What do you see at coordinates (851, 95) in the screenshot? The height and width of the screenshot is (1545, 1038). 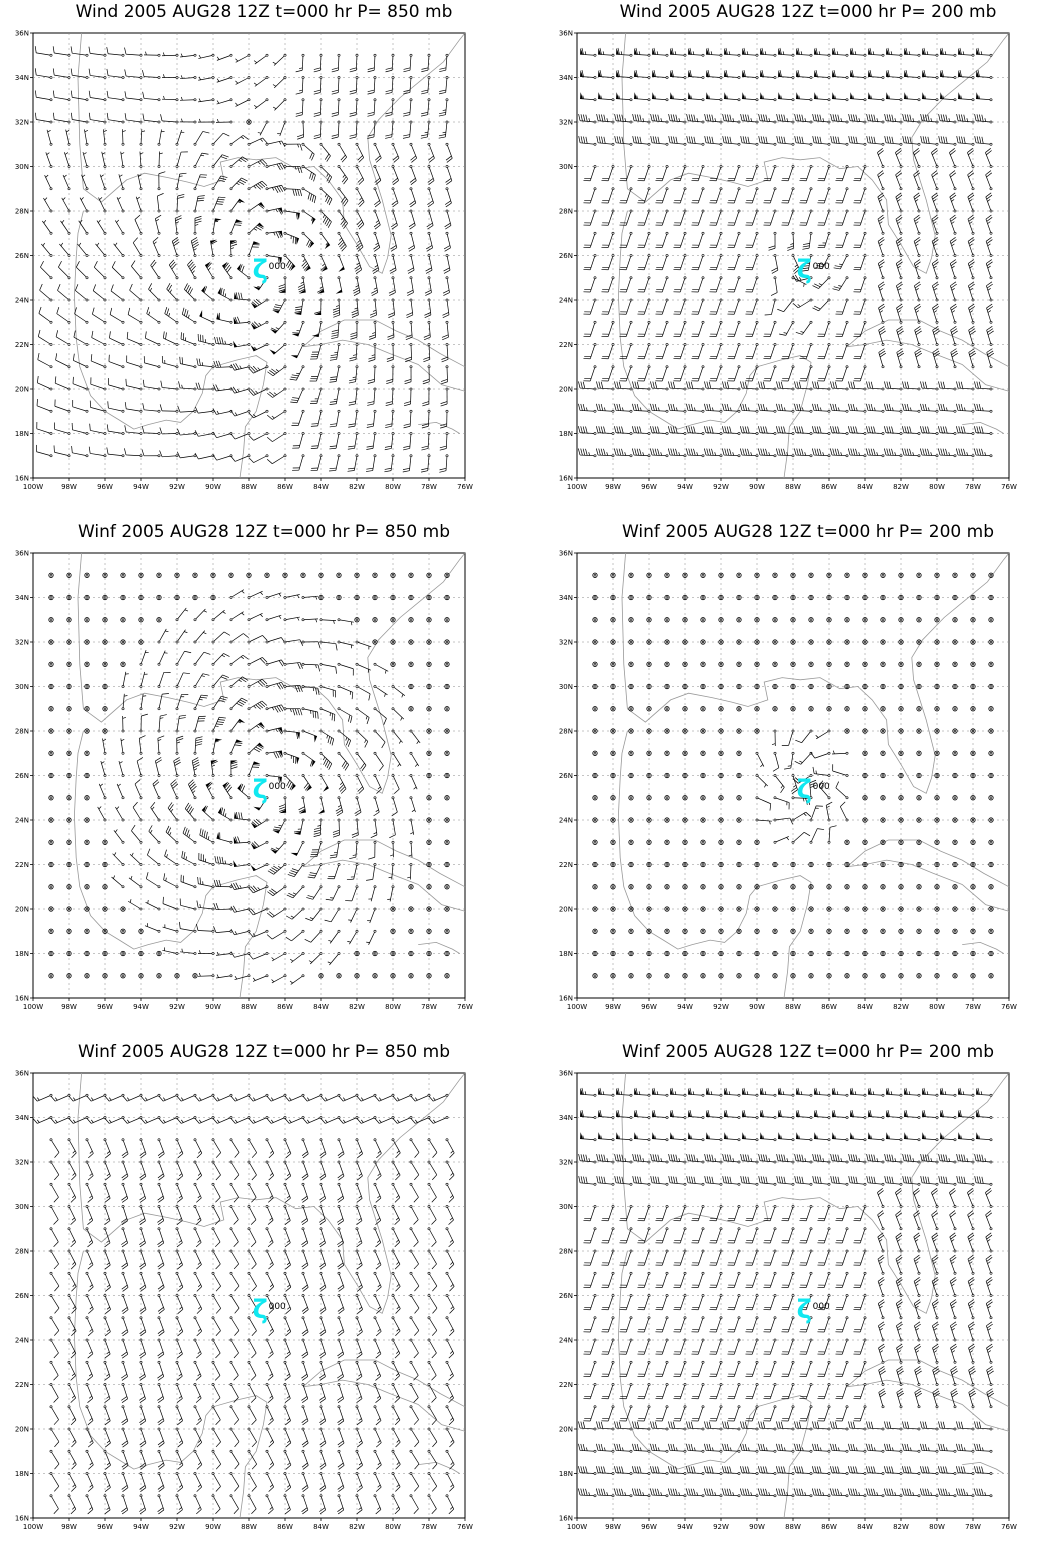 I see `barb-pennant` at bounding box center [851, 95].